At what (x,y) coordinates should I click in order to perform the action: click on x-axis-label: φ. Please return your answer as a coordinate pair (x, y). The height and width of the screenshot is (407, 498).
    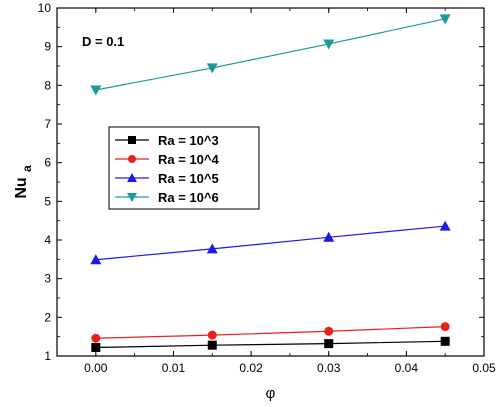
    Looking at the image, I should click on (271, 393).